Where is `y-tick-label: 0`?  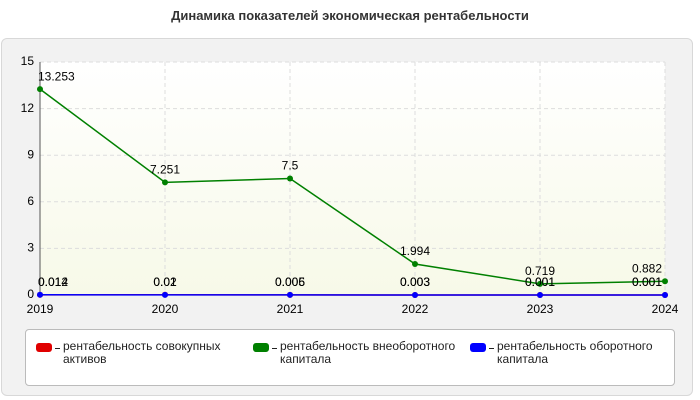
y-tick-label: 0 is located at coordinates (30, 294).